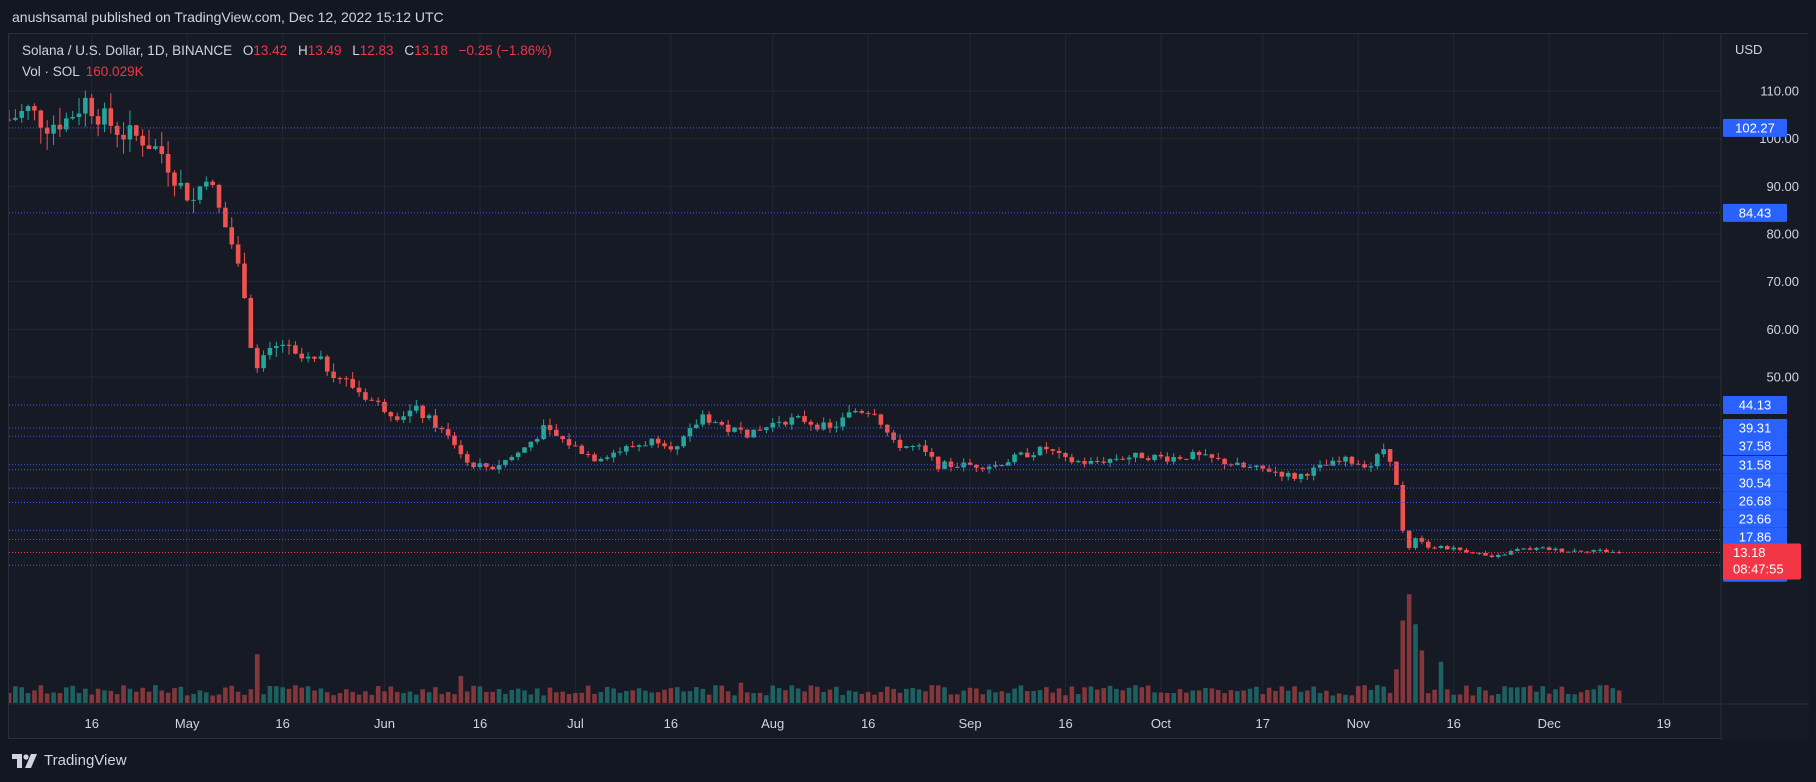 The width and height of the screenshot is (1816, 782). What do you see at coordinates (1765, 387) in the screenshot?
I see `price-axis-panel` at bounding box center [1765, 387].